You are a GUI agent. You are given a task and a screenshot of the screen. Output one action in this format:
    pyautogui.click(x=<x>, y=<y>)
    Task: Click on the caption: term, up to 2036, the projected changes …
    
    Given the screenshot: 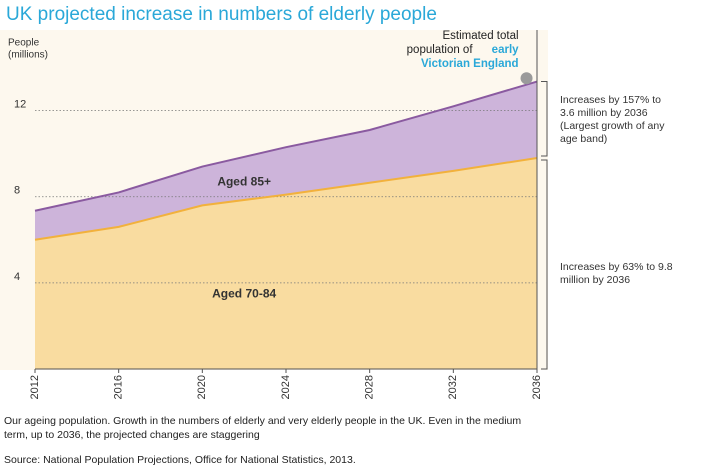 What is the action you would take?
    pyautogui.click(x=132, y=435)
    